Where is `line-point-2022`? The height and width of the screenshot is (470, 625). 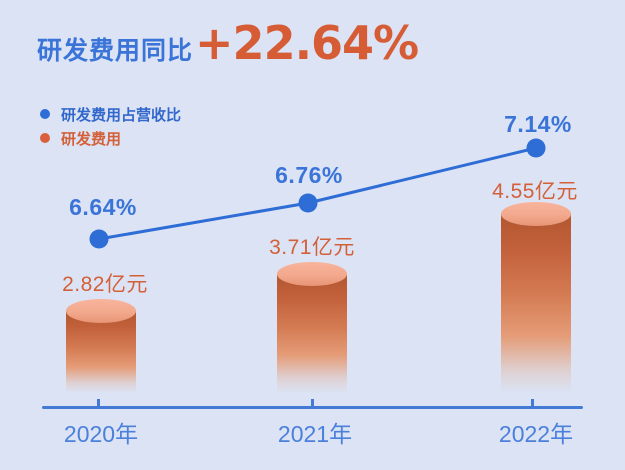 line-point-2022 is located at coordinates (536, 148).